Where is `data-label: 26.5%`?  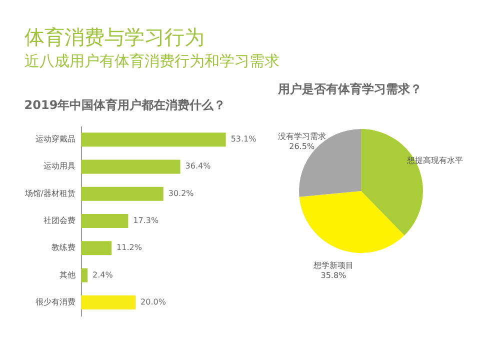 data-label: 26.5% is located at coordinates (302, 147).